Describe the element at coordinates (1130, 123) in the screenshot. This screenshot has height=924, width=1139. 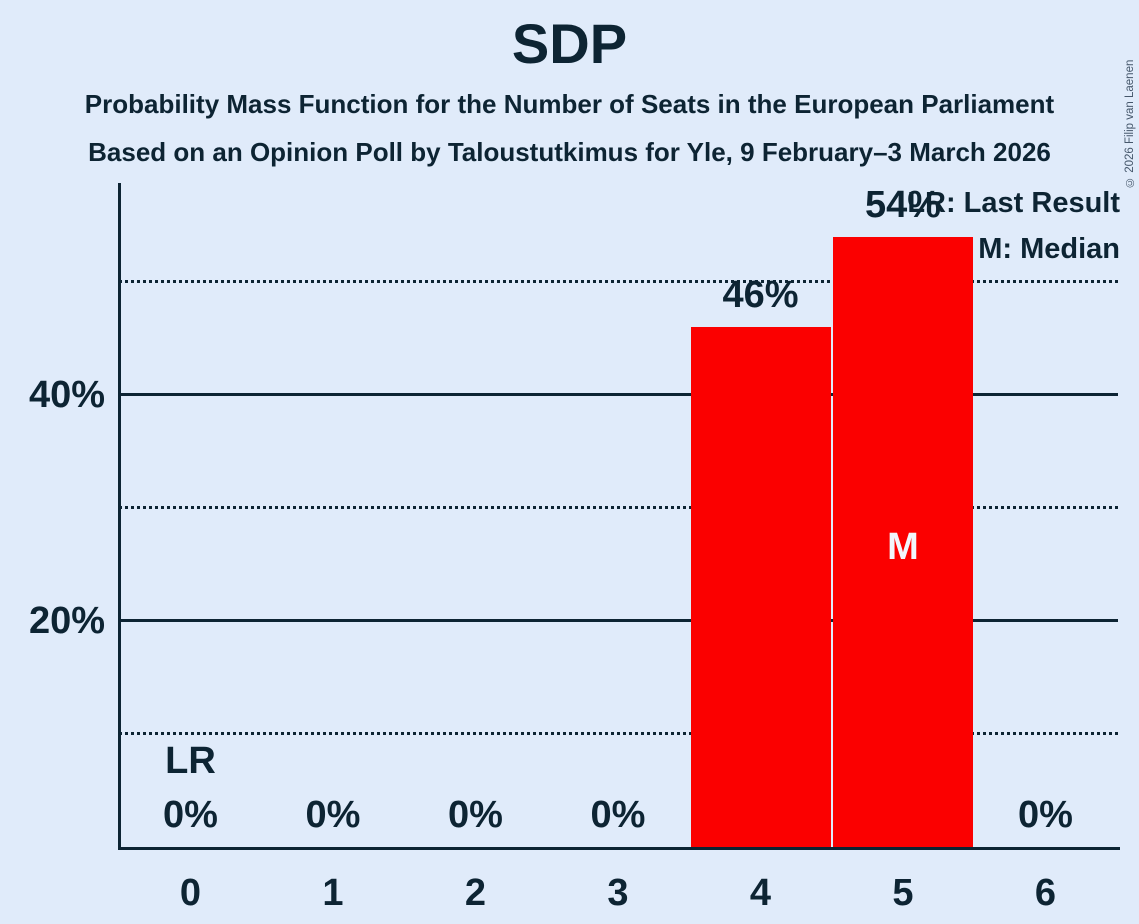
I see `copyright-notice: © 2026 Filip van Laenen` at that location.